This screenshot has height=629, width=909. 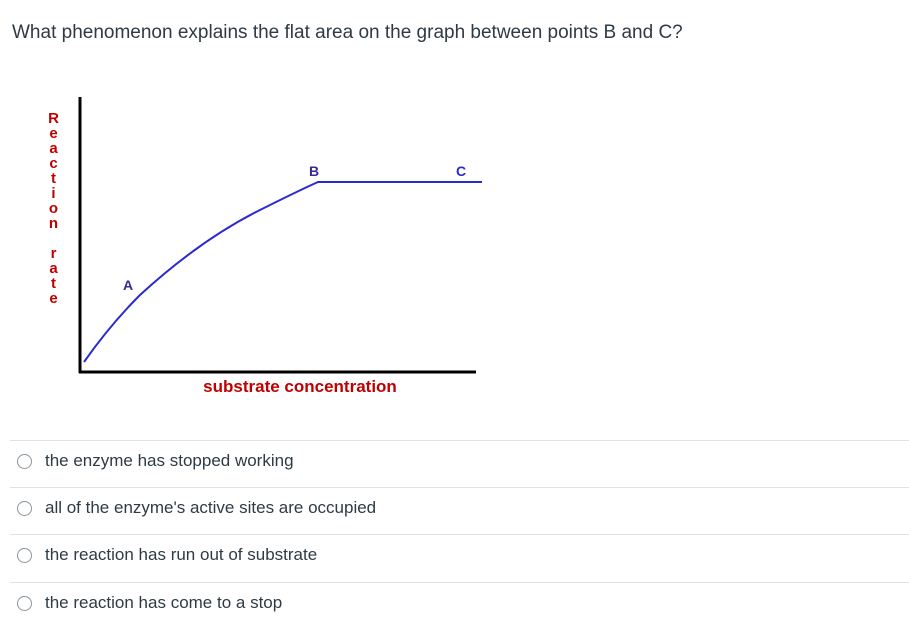 I want to click on curve, so click(x=282, y=272).